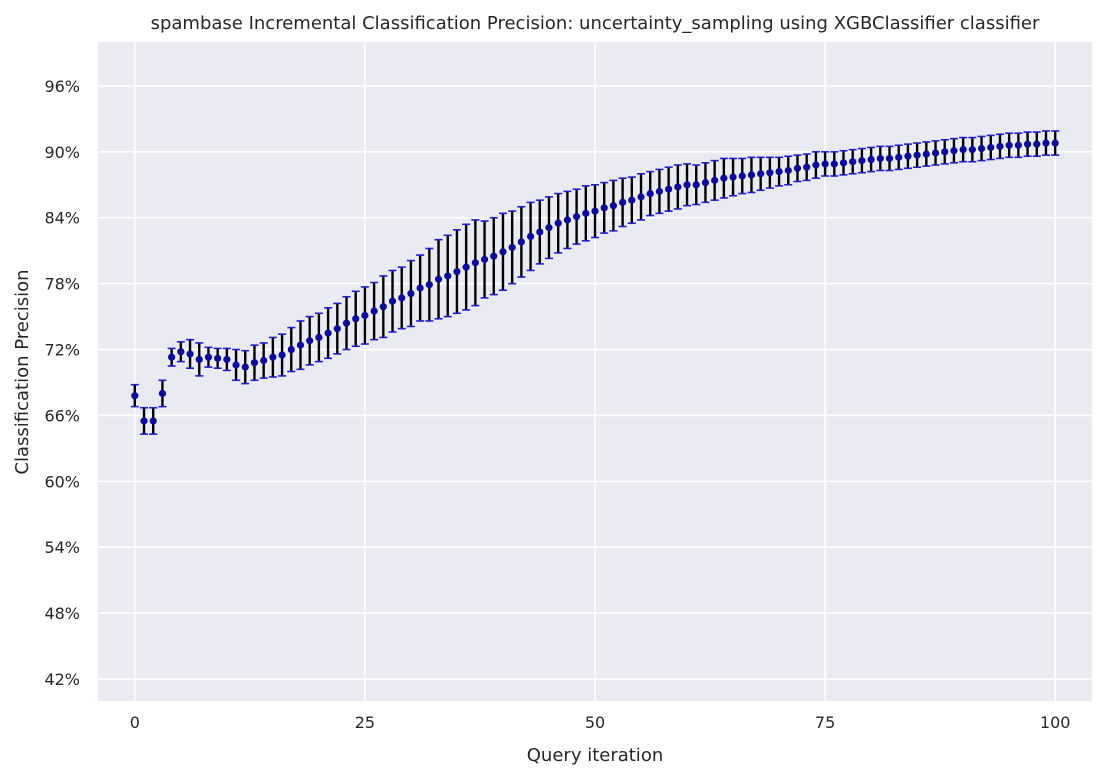  I want to click on y-tick-label: 72%, so click(62, 350).